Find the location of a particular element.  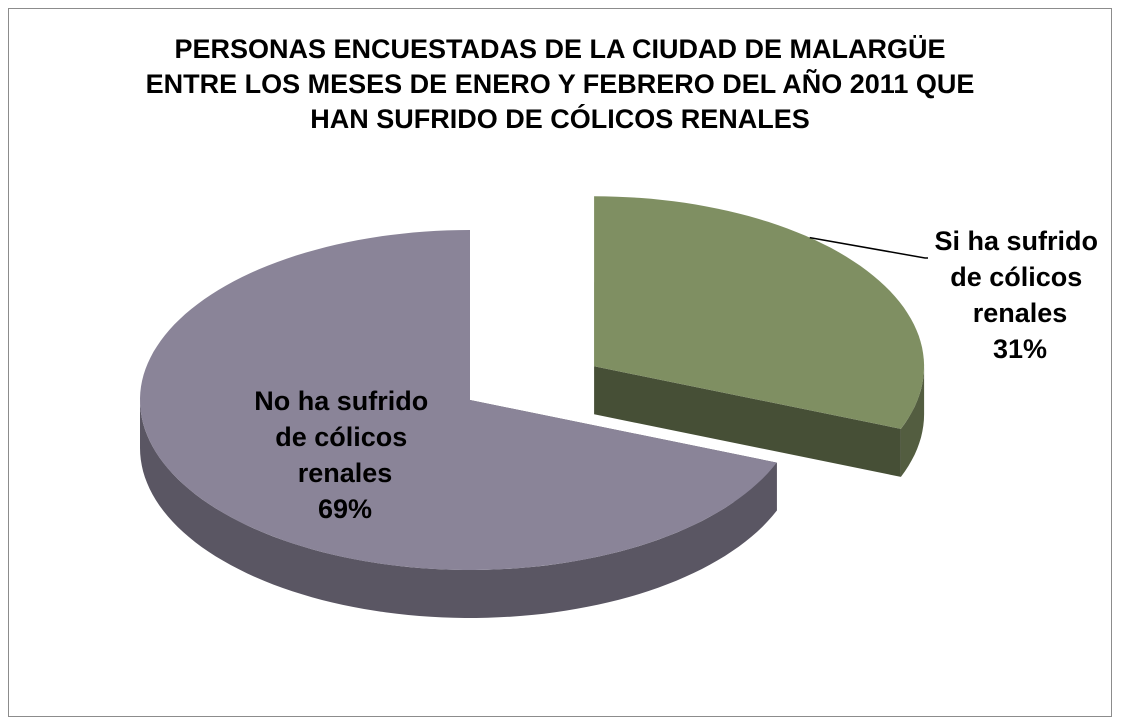

data-label-value: 69% is located at coordinates (345, 509).